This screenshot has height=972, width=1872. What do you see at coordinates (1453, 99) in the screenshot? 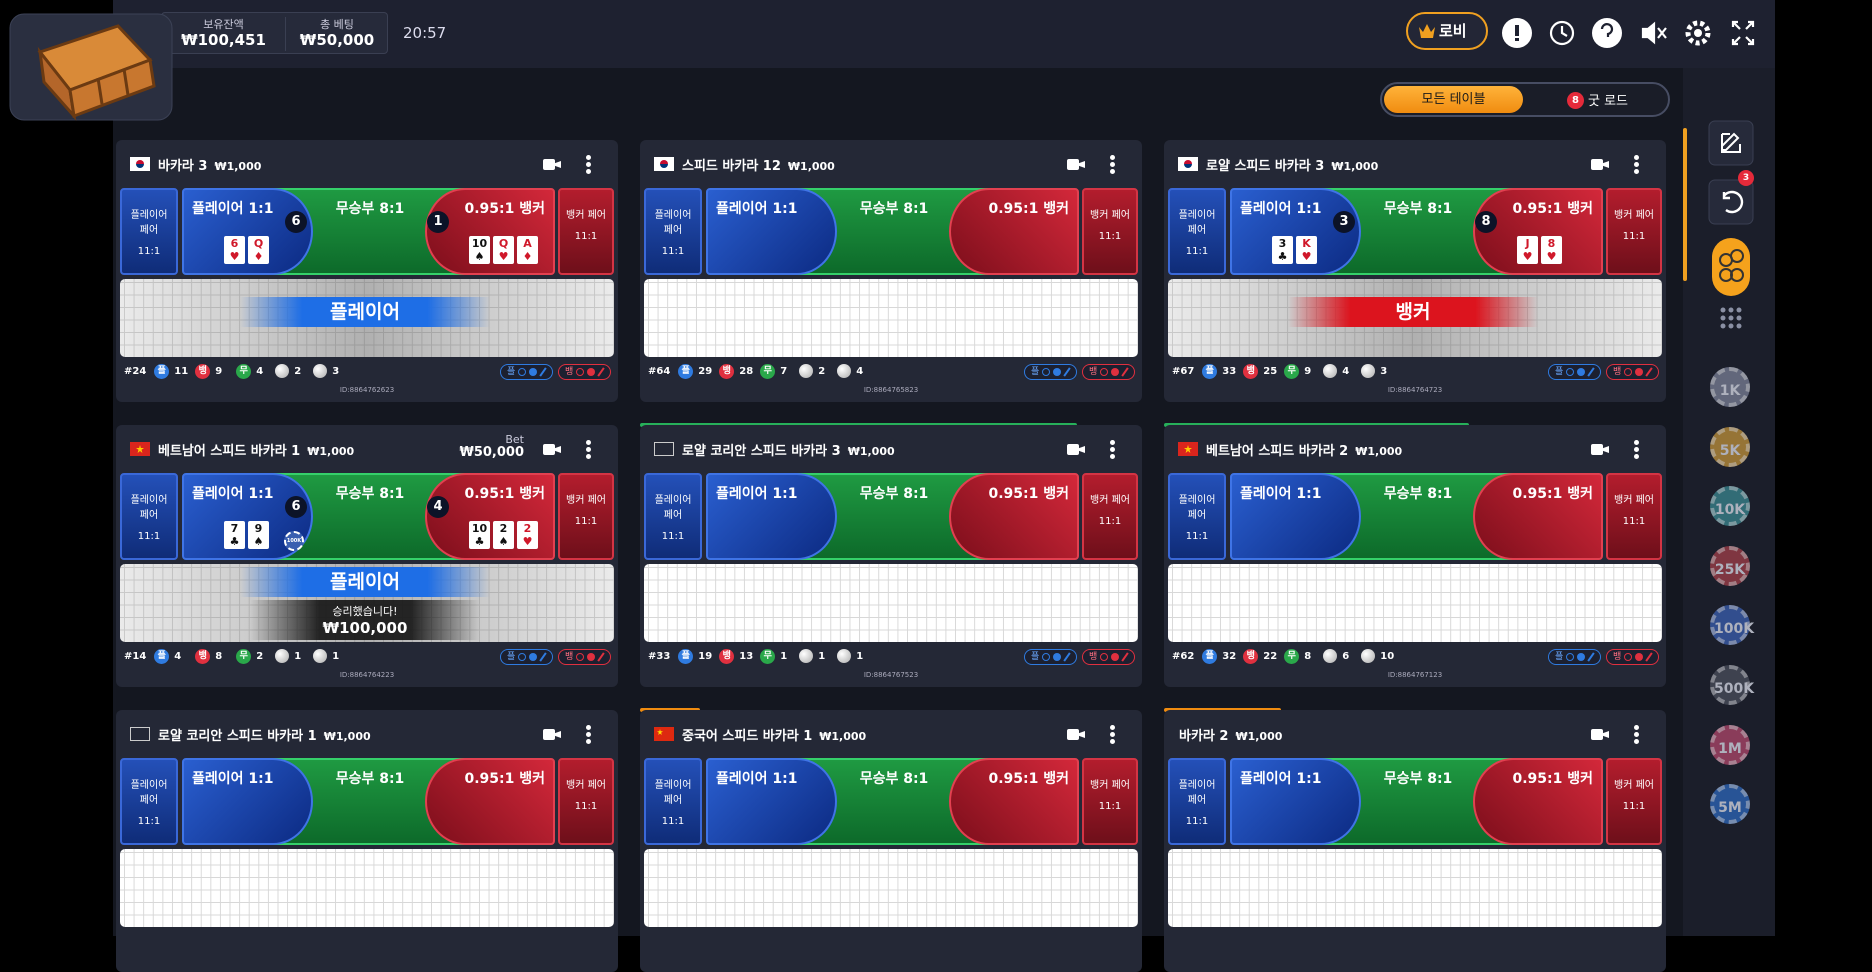
I see `all-tables-tab: 모든 테이블` at bounding box center [1453, 99].